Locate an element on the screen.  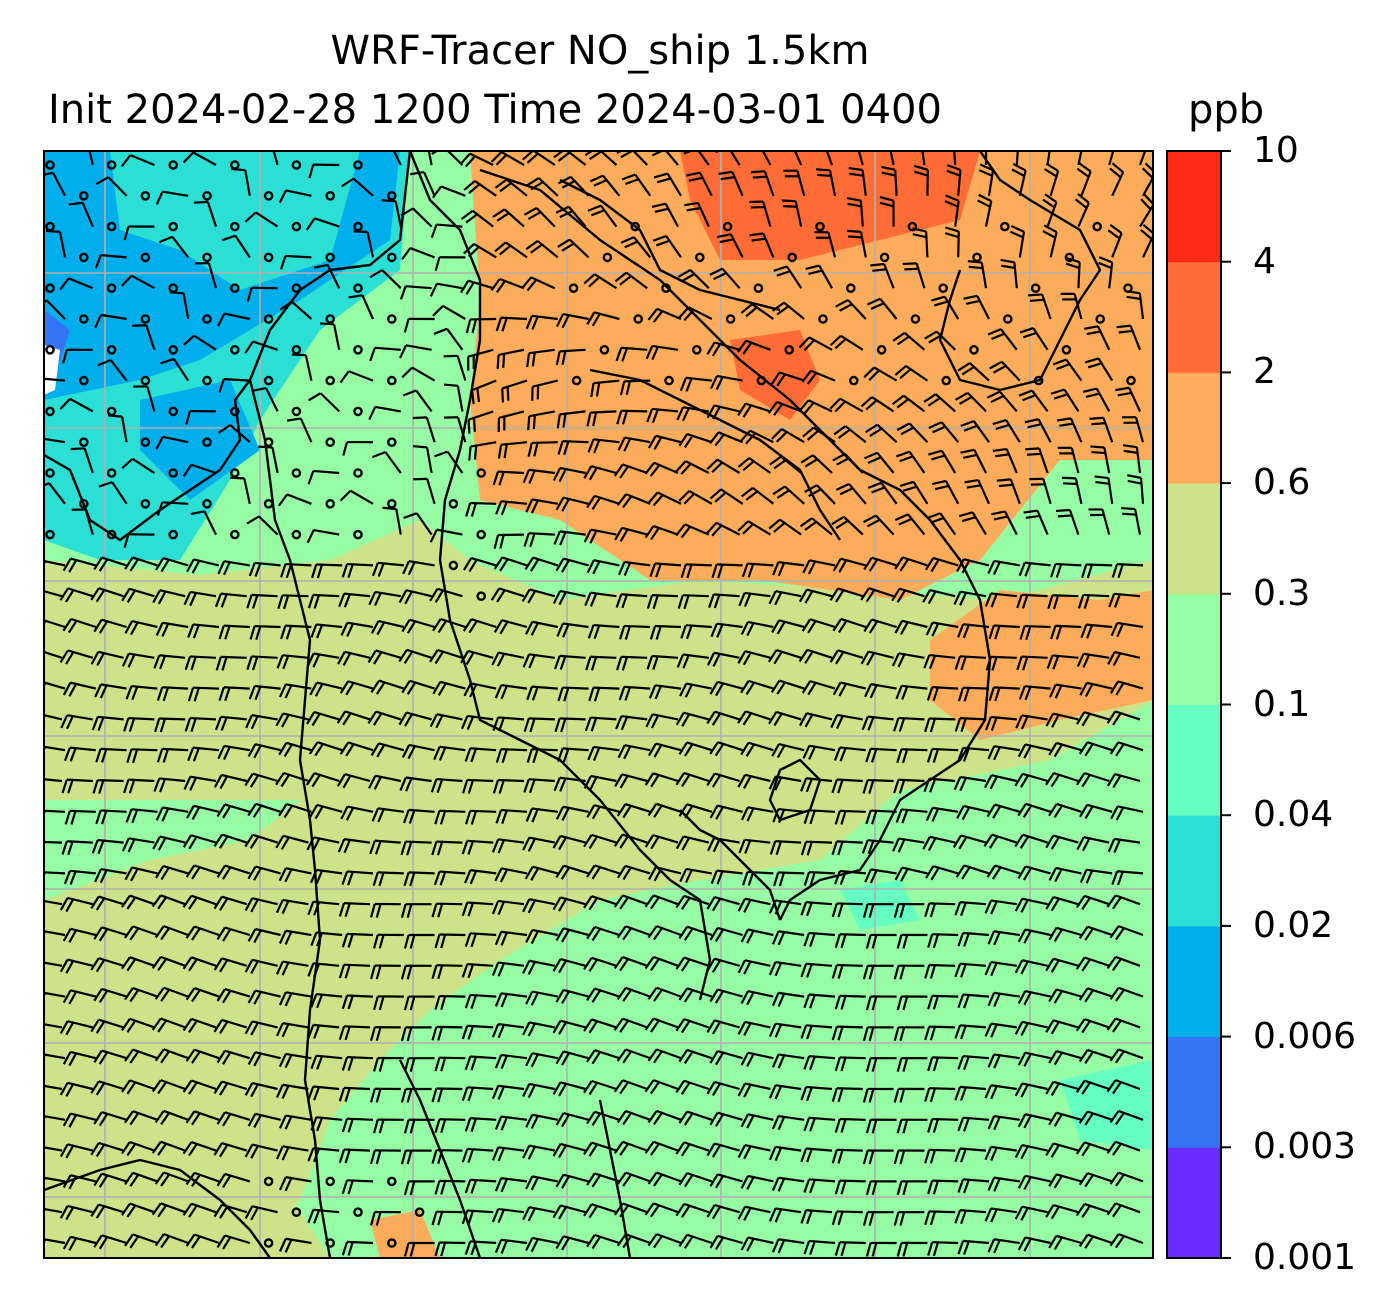
colorbar-segment is located at coordinates (1194, 207).